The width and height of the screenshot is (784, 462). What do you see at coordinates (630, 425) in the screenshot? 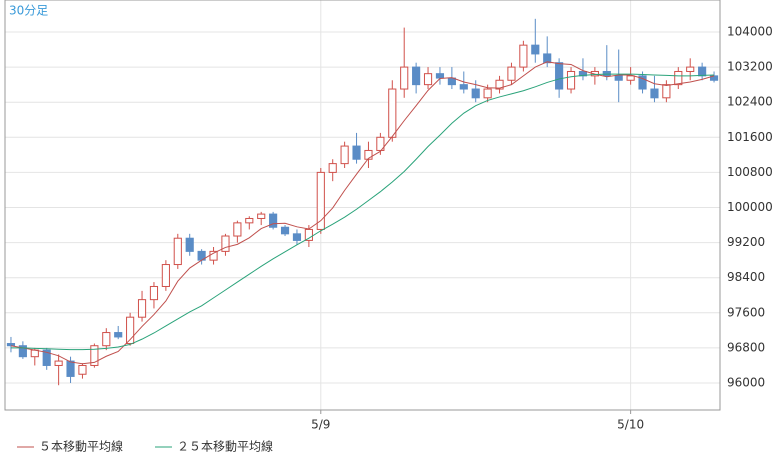
I see `x-tick-label: 5/10` at bounding box center [630, 425].